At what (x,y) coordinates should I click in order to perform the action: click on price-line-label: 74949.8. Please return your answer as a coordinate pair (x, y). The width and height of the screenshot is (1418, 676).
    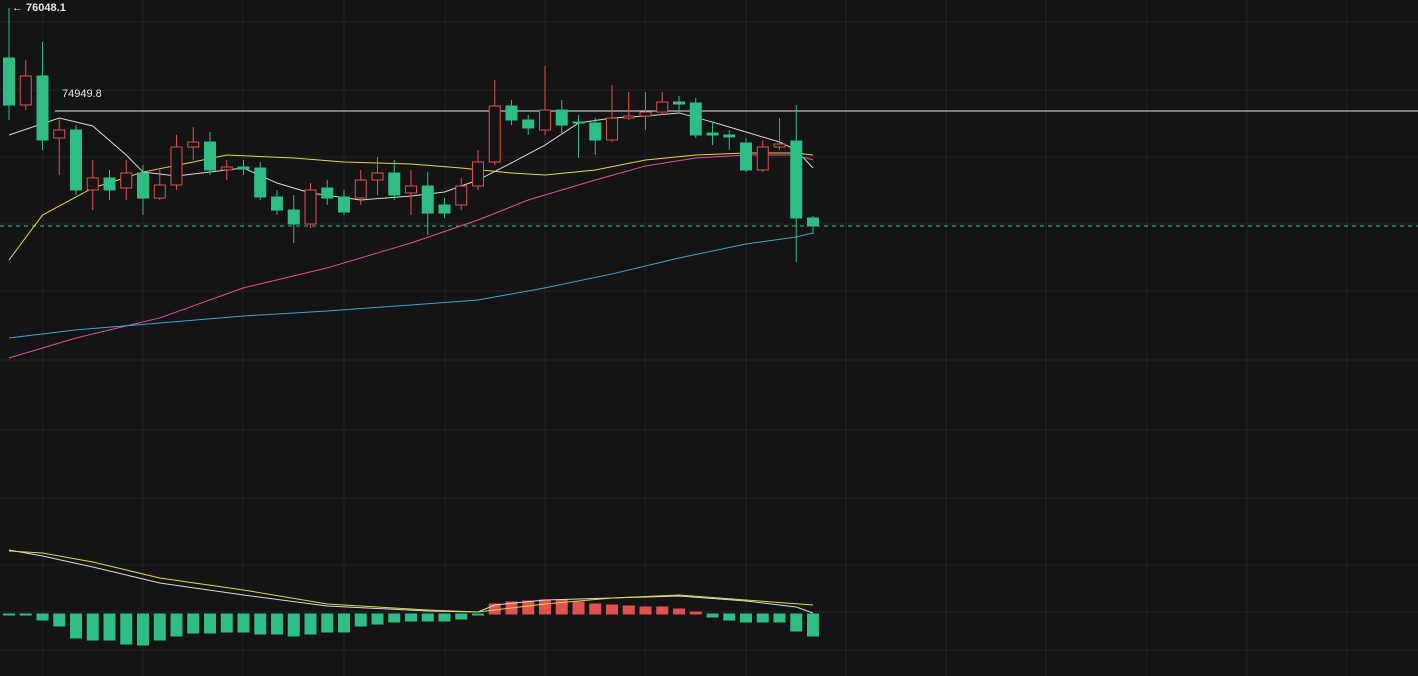
    Looking at the image, I should click on (82, 94).